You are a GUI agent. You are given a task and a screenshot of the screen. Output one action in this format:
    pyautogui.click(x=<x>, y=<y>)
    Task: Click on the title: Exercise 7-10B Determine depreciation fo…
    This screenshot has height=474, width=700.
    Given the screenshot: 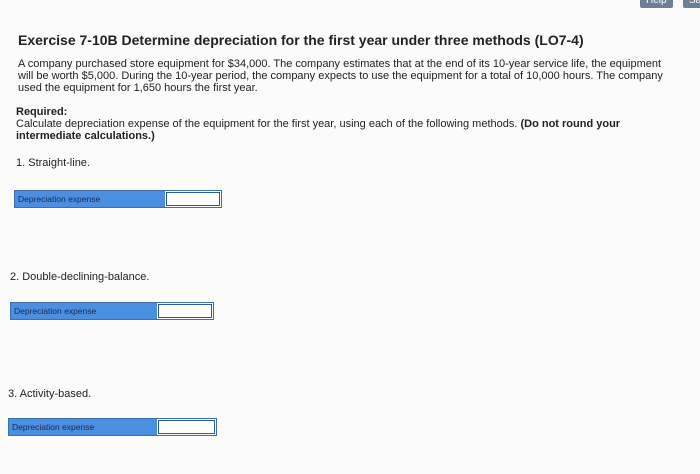 What is the action you would take?
    pyautogui.click(x=301, y=40)
    